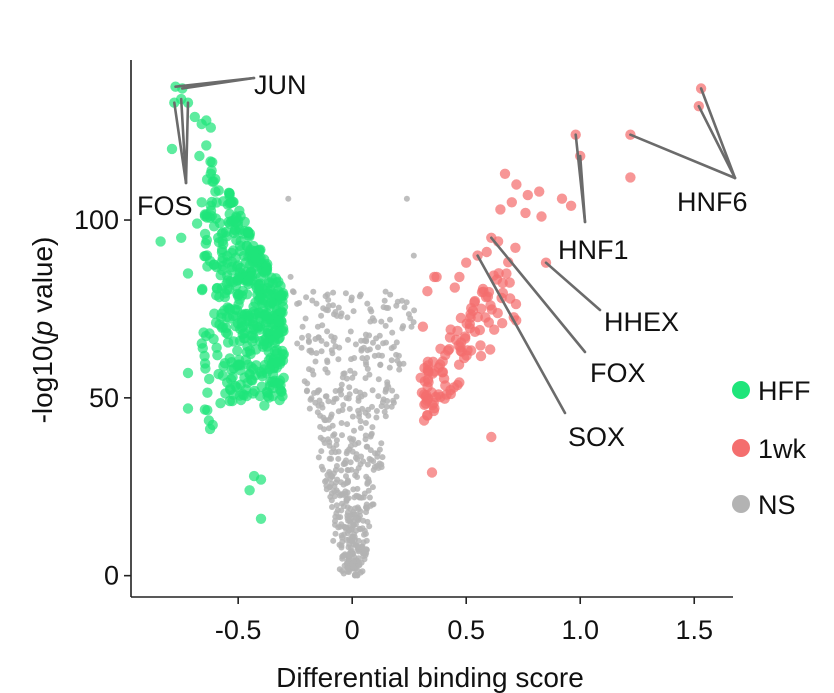  What do you see at coordinates (784, 391) in the screenshot?
I see `legend-label-hff: HFF` at bounding box center [784, 391].